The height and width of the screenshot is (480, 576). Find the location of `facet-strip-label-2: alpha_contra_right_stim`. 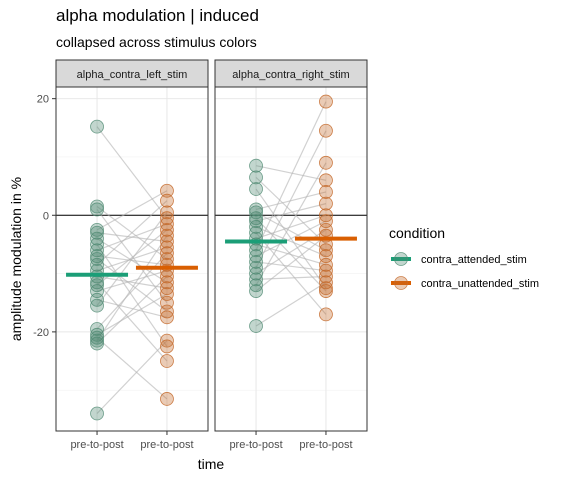

facet-strip-label-2: alpha_contra_right_stim is located at coordinates (290, 75).